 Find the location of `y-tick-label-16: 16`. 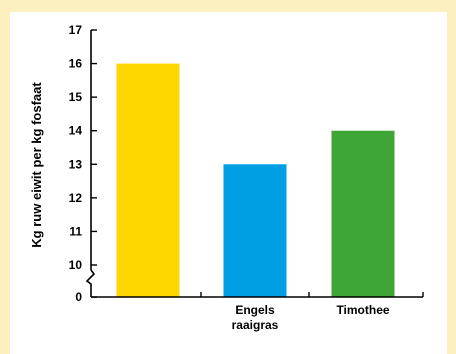

y-tick-label-16: 16 is located at coordinates (76, 64).